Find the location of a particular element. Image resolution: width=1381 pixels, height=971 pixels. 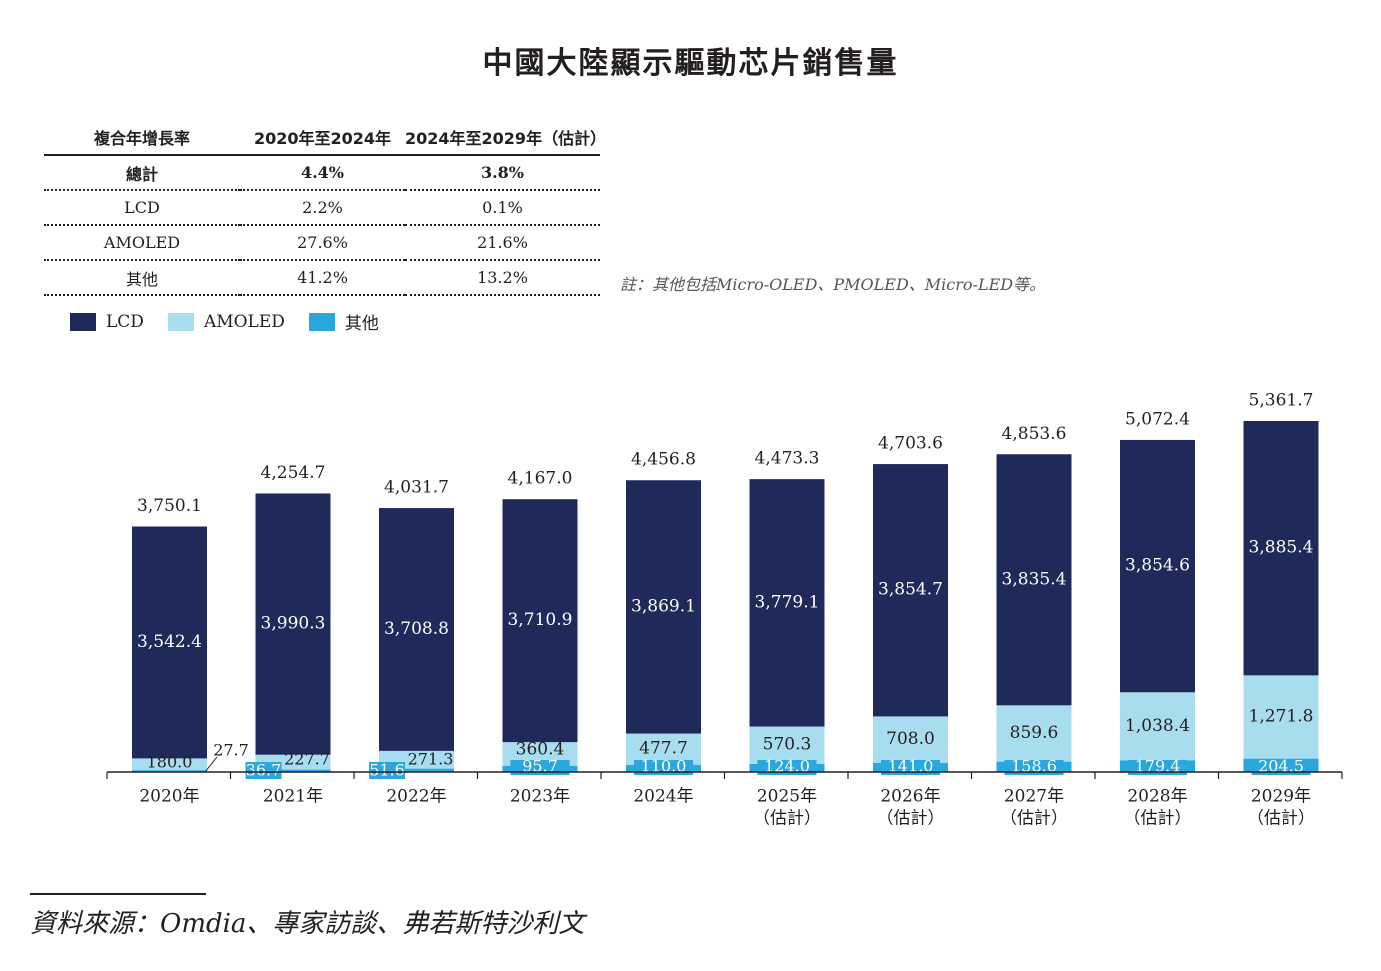

amoled-value-label: 477.7 is located at coordinates (663, 749).